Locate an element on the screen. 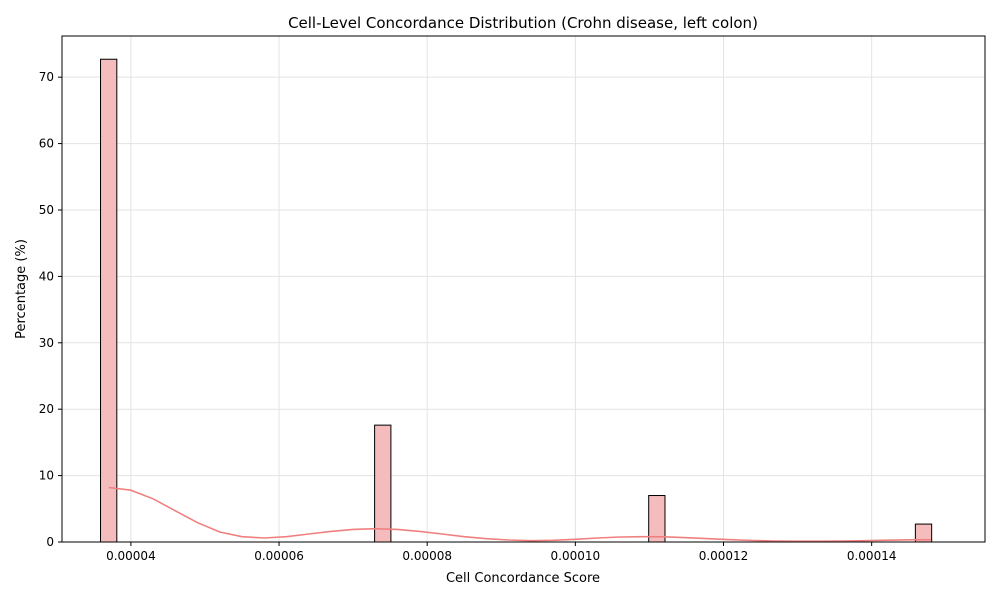  kde-curve is located at coordinates (519, 514).